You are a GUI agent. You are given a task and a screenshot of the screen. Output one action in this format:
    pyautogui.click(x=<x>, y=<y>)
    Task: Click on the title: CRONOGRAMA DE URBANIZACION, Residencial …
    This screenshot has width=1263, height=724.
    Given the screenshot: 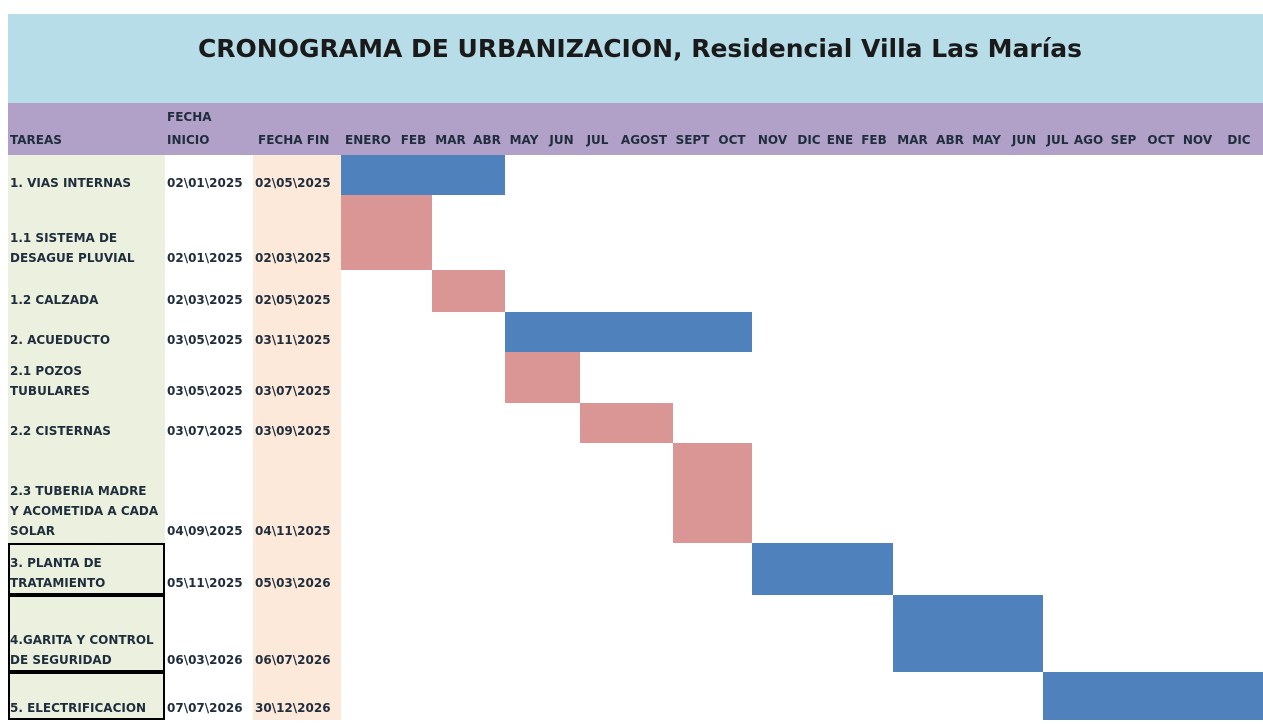 What is the action you would take?
    pyautogui.click(x=640, y=48)
    